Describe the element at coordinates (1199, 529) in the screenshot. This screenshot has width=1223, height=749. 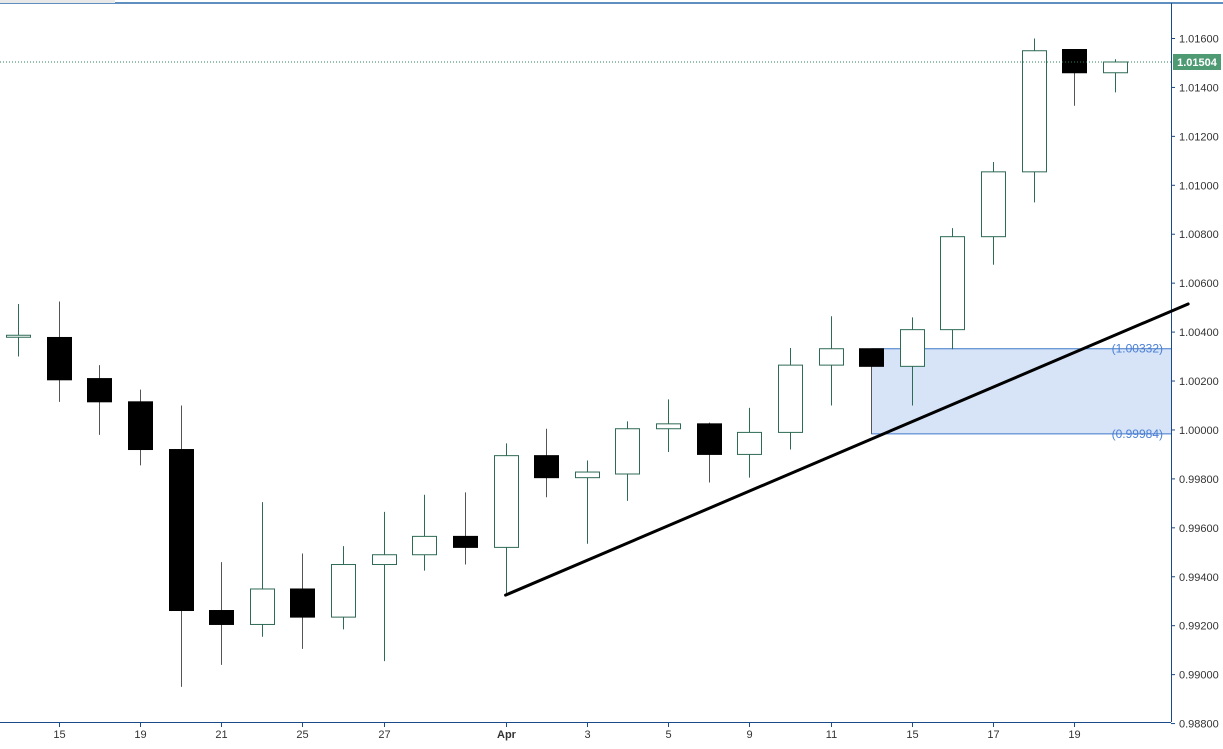
I see `y-tick-label: 0.99600` at that location.